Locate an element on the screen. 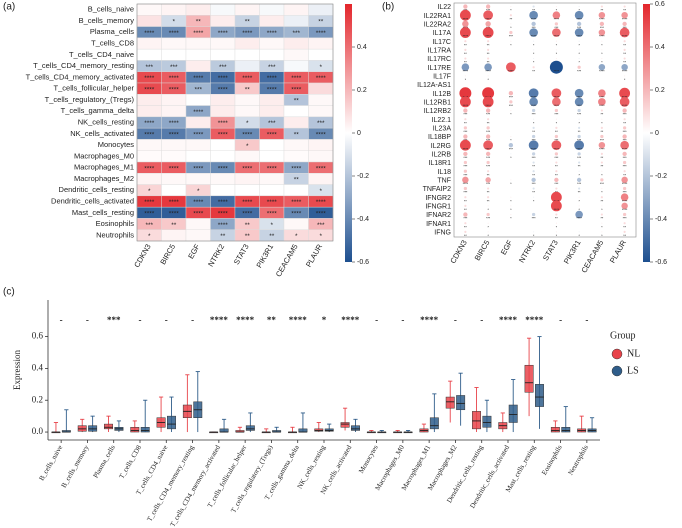  x-tick-label: B_cells_memory is located at coordinates (75, 466).